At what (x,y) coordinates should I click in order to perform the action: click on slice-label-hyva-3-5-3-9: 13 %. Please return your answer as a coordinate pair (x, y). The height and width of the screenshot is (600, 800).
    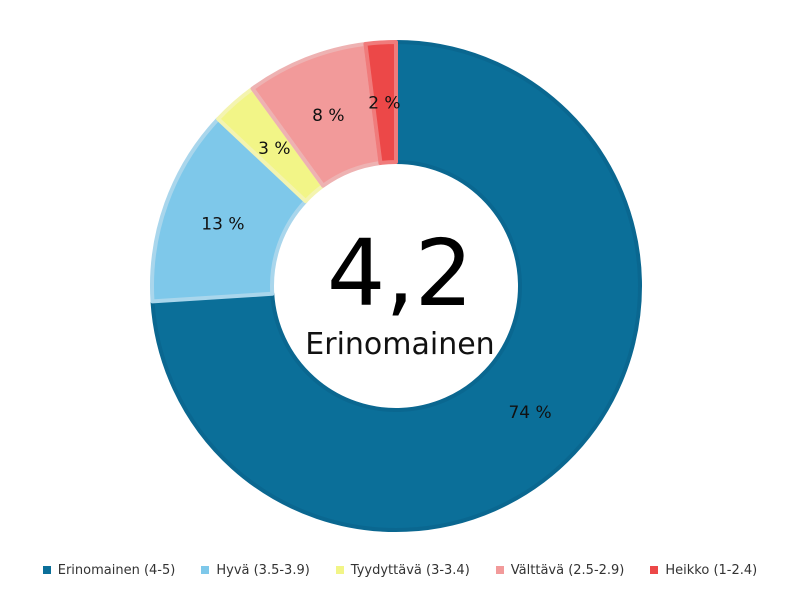
    Looking at the image, I should click on (222, 225).